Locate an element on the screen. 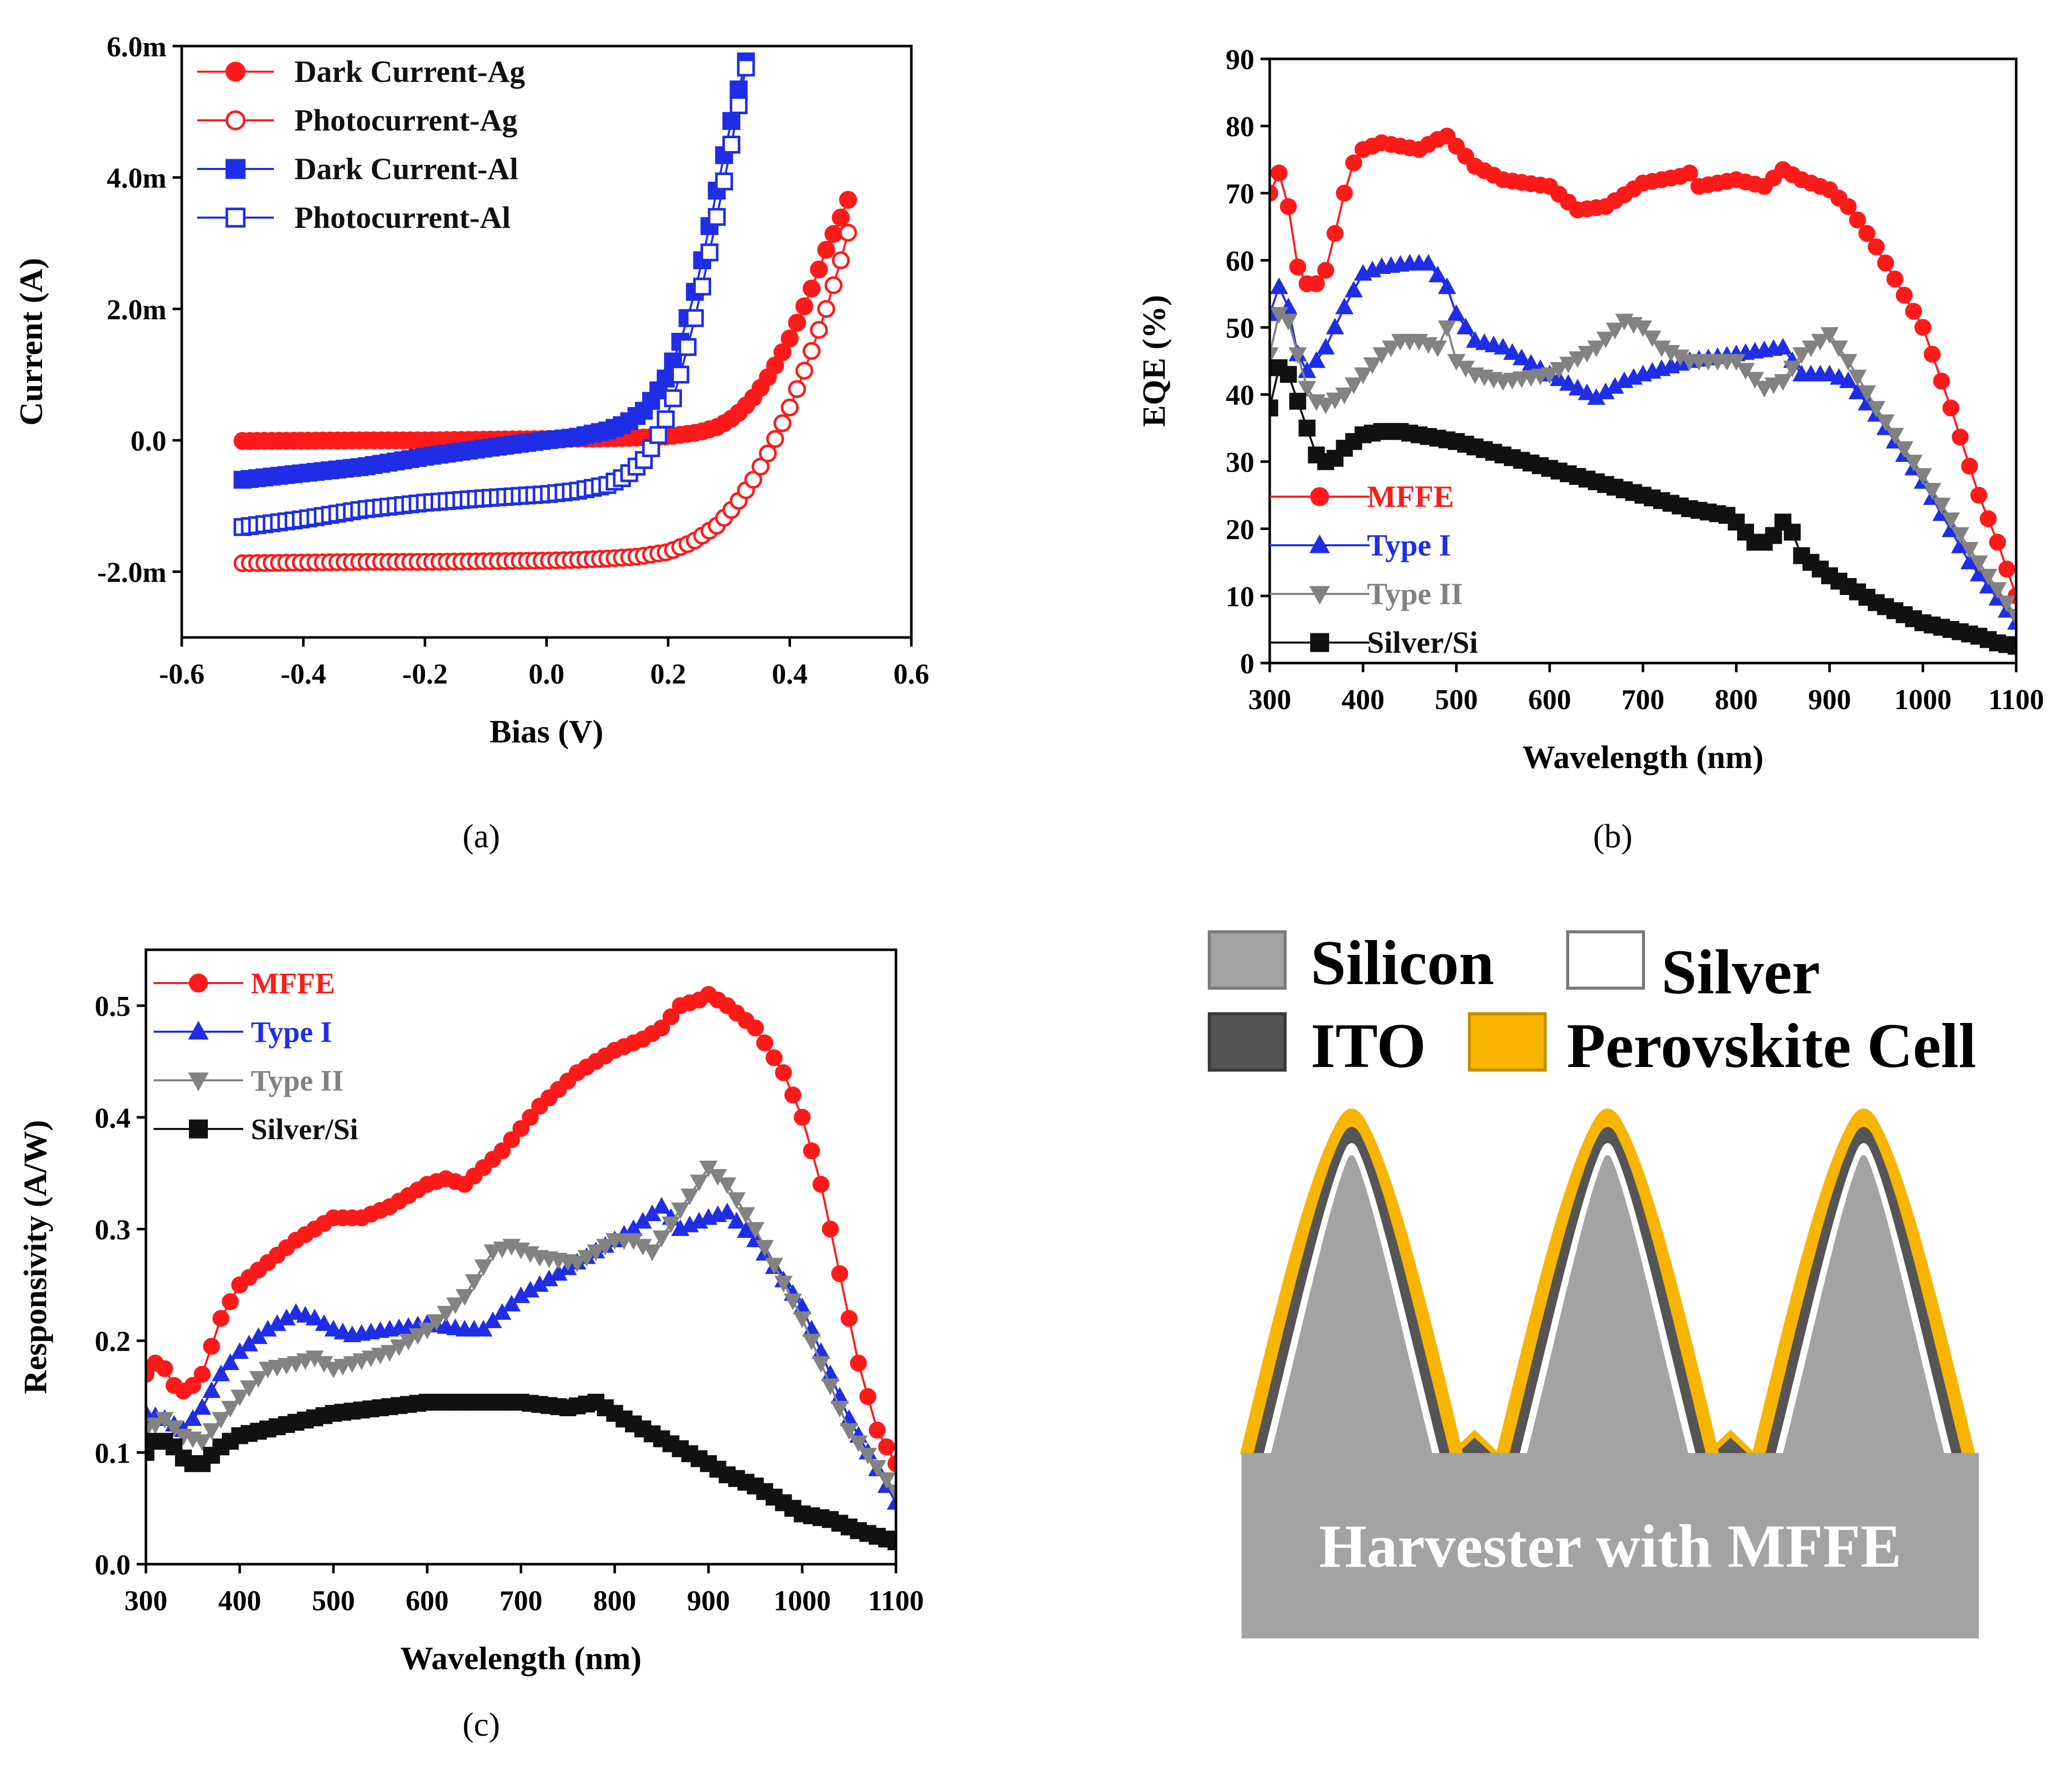 The height and width of the screenshot is (1770, 2072). legend-label-mffe: MFFE is located at coordinates (293, 984).